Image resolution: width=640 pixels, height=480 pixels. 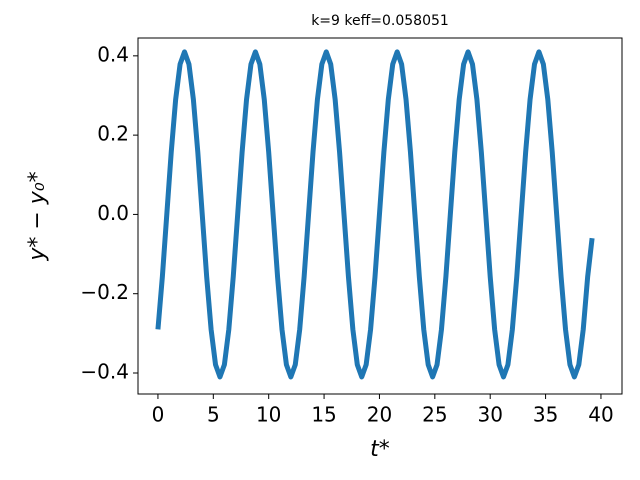 What do you see at coordinates (268, 415) in the screenshot?
I see `x-tick-label: 10` at bounding box center [268, 415].